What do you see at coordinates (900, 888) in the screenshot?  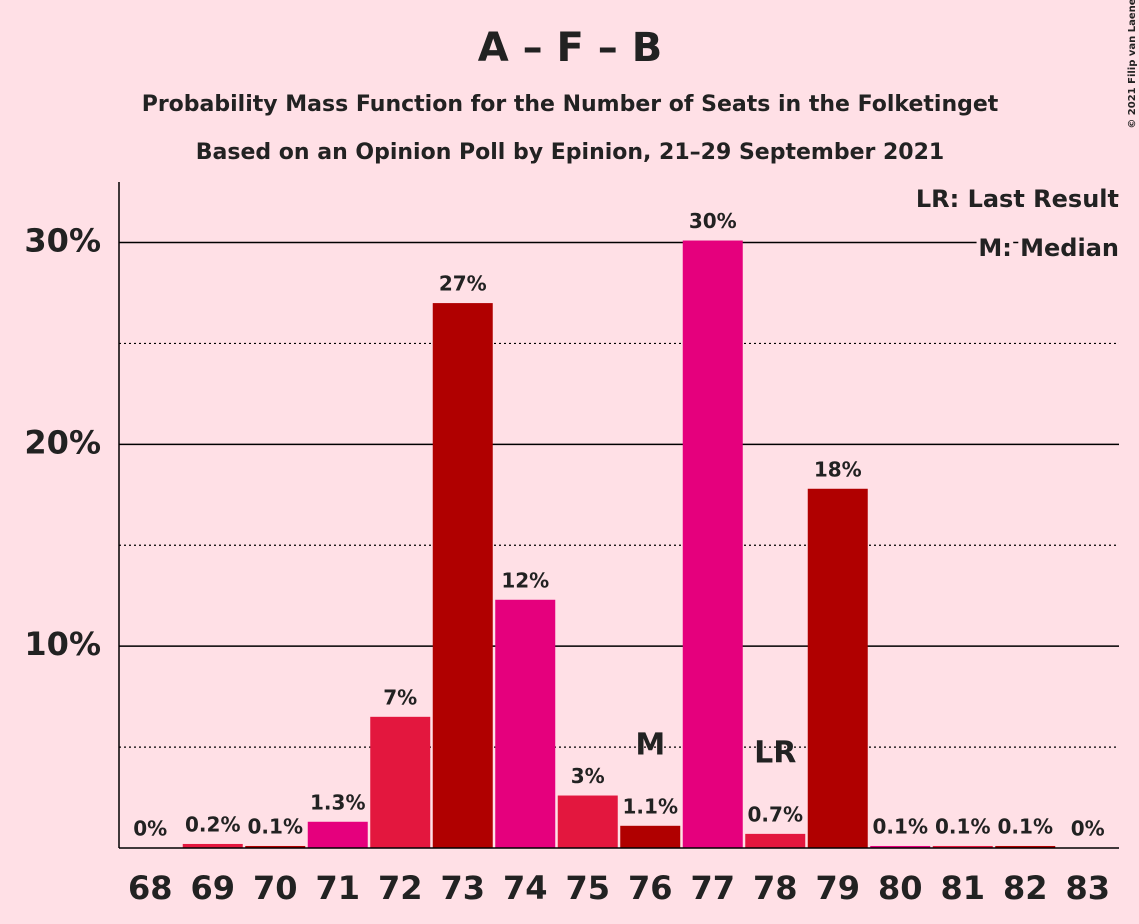 I see `x-tick-label: 80` at bounding box center [900, 888].